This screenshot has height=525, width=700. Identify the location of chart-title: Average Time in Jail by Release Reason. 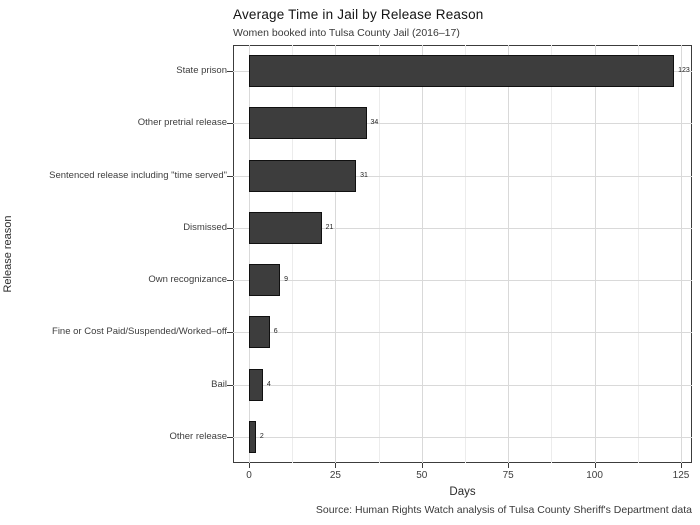
(358, 14).